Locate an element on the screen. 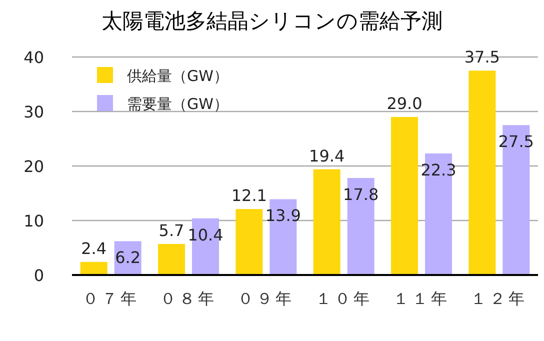  data-label: 27.5 is located at coordinates (516, 142).